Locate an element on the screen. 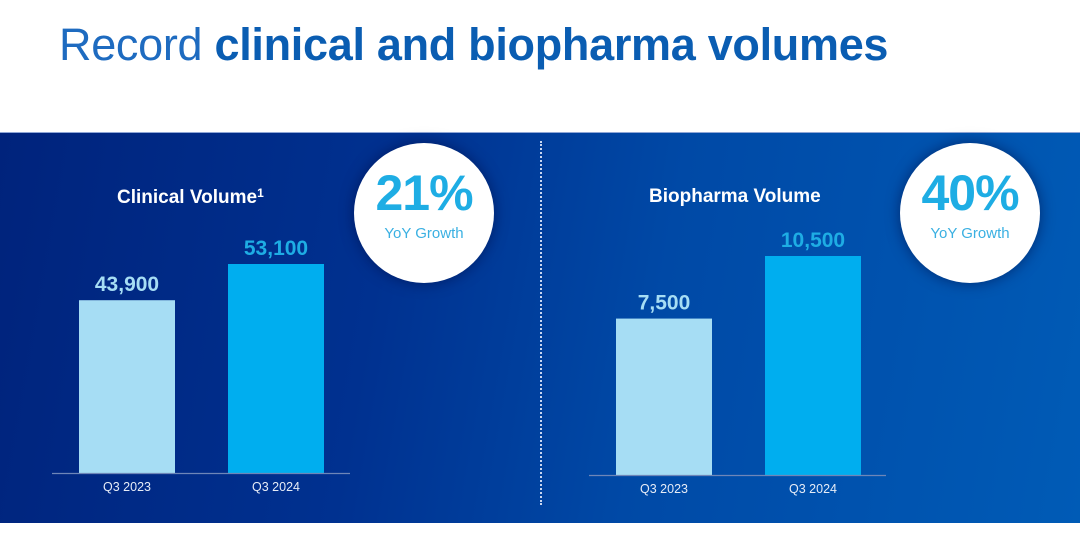 The image size is (1080, 544). page-title-bold: clinical and biopharma volumes is located at coordinates (551, 44).